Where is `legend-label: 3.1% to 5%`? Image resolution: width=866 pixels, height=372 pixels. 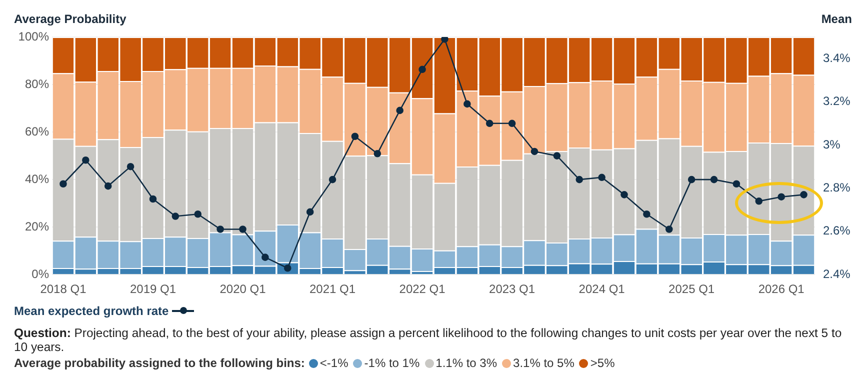 legend-label: 3.1% to 5% is located at coordinates (543, 363).